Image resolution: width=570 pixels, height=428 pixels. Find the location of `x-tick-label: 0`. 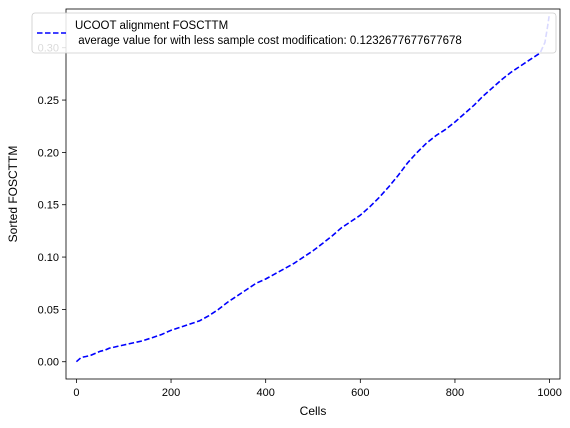

x-tick-label: 0 is located at coordinates (76, 393).